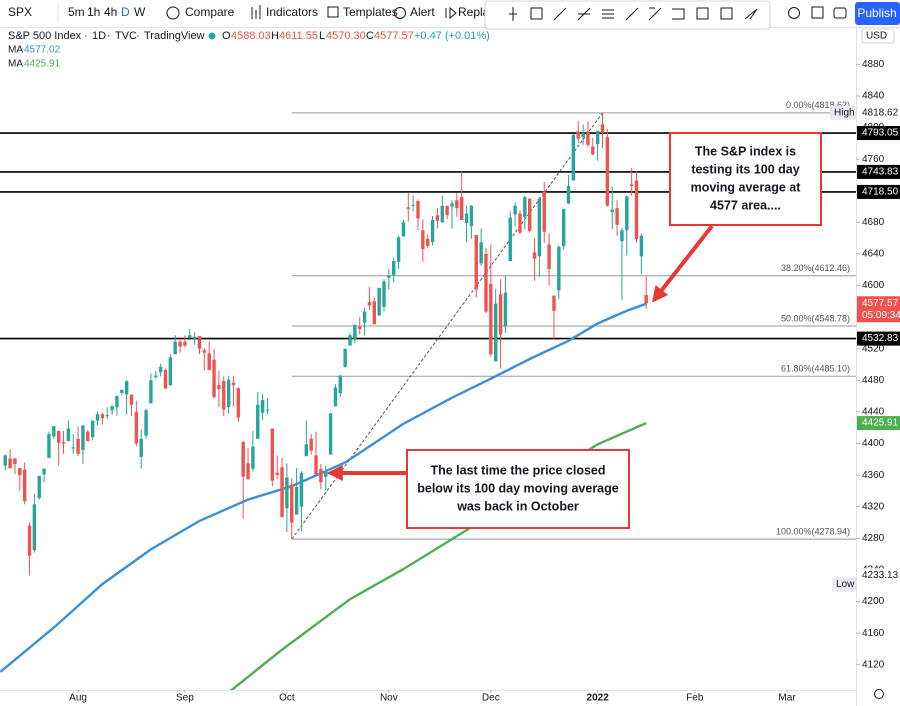 This screenshot has width=900, height=706. Describe the element at coordinates (346, 36) in the screenshot. I see `ohlc-value: 4570.30` at that location.